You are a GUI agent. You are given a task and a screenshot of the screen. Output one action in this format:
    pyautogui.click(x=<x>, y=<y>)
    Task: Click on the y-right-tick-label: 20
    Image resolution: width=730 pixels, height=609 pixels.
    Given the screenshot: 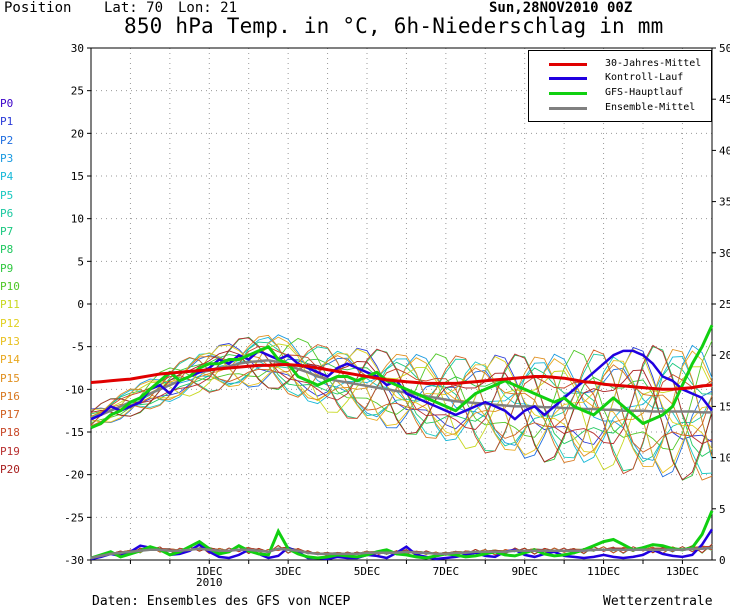 What is the action you would take?
    pyautogui.click(x=724, y=355)
    